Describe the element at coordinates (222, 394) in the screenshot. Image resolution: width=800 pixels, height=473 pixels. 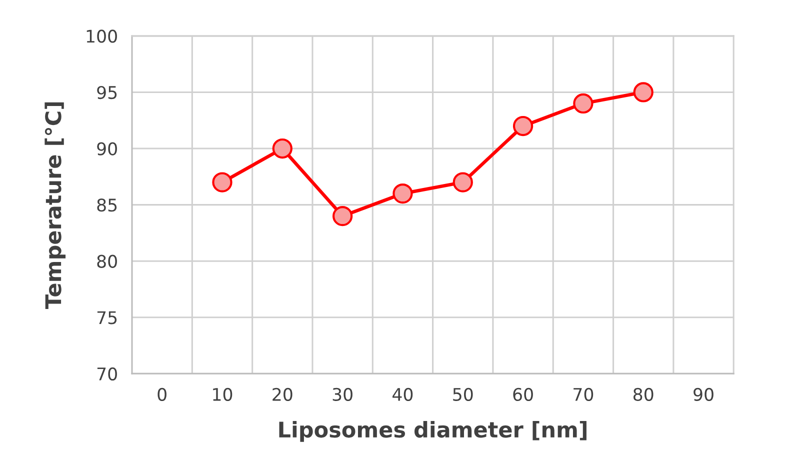
I see `x-tick-label: 10` at that location.